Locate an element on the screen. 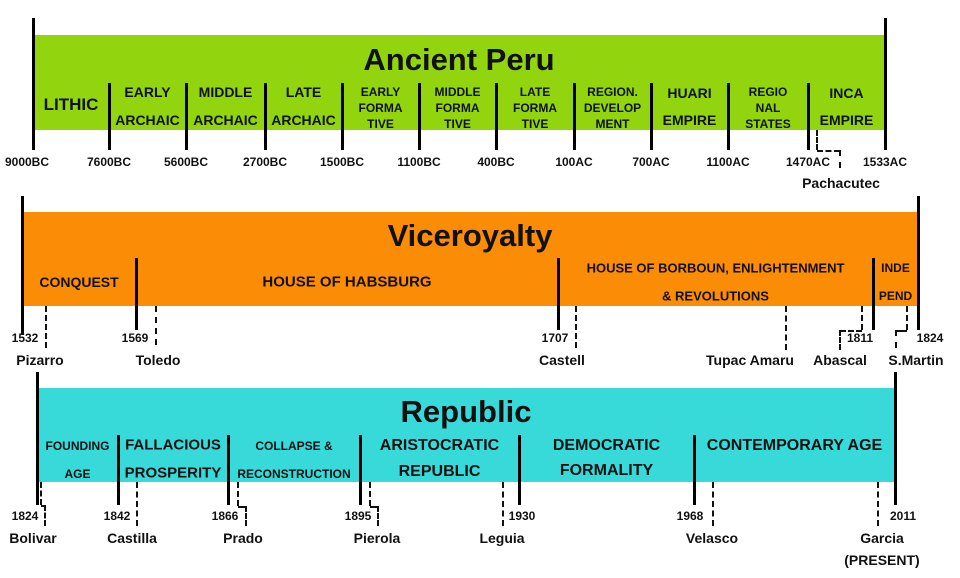 The image size is (960, 578). republic-band is located at coordinates (466, 435).